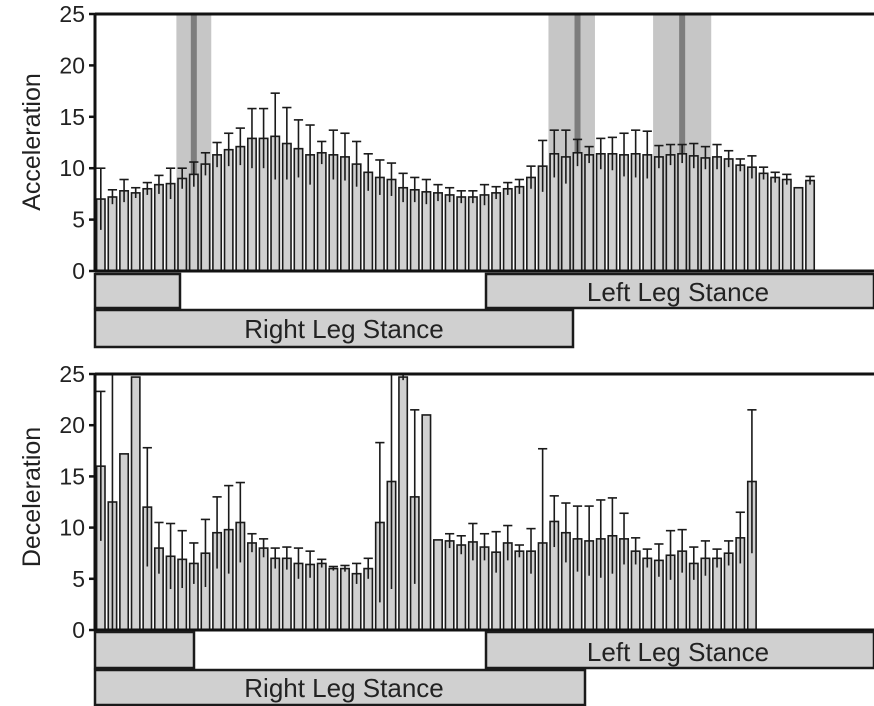 The image size is (874, 706). I want to click on acceleration-y-tick-label: 15, so click(72, 117).